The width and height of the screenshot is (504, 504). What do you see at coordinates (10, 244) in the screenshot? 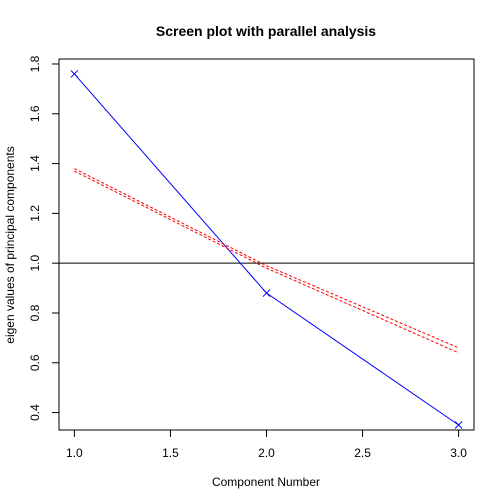
I see `y-axis-label: eigen values of principal components` at bounding box center [10, 244].